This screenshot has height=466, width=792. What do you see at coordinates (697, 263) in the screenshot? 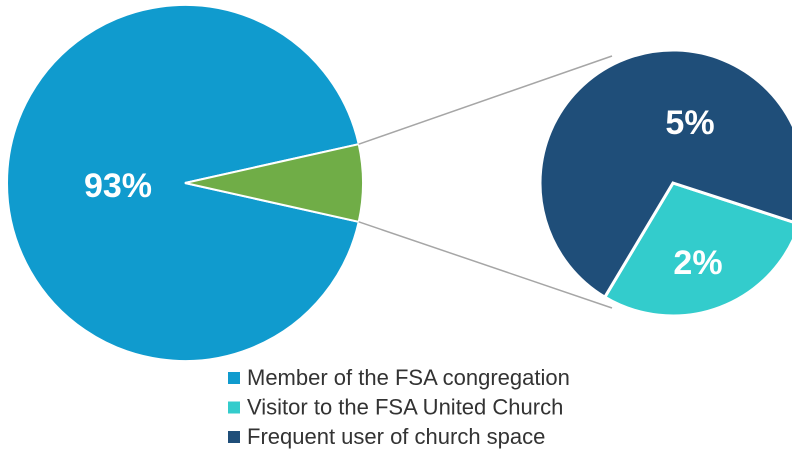
I see `data-label: 2%` at bounding box center [697, 263].